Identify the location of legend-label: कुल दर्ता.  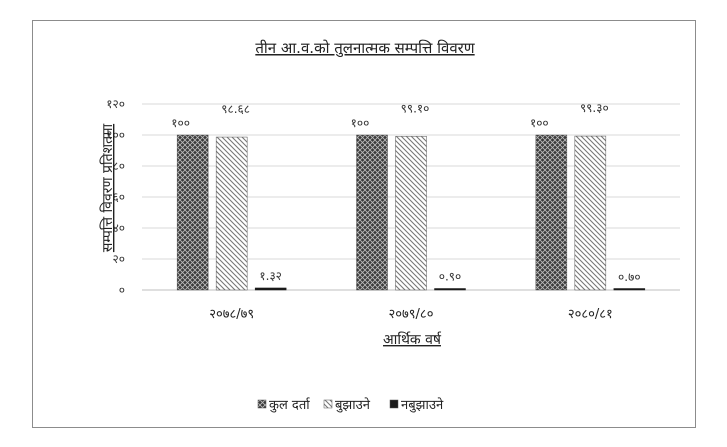
(290, 405).